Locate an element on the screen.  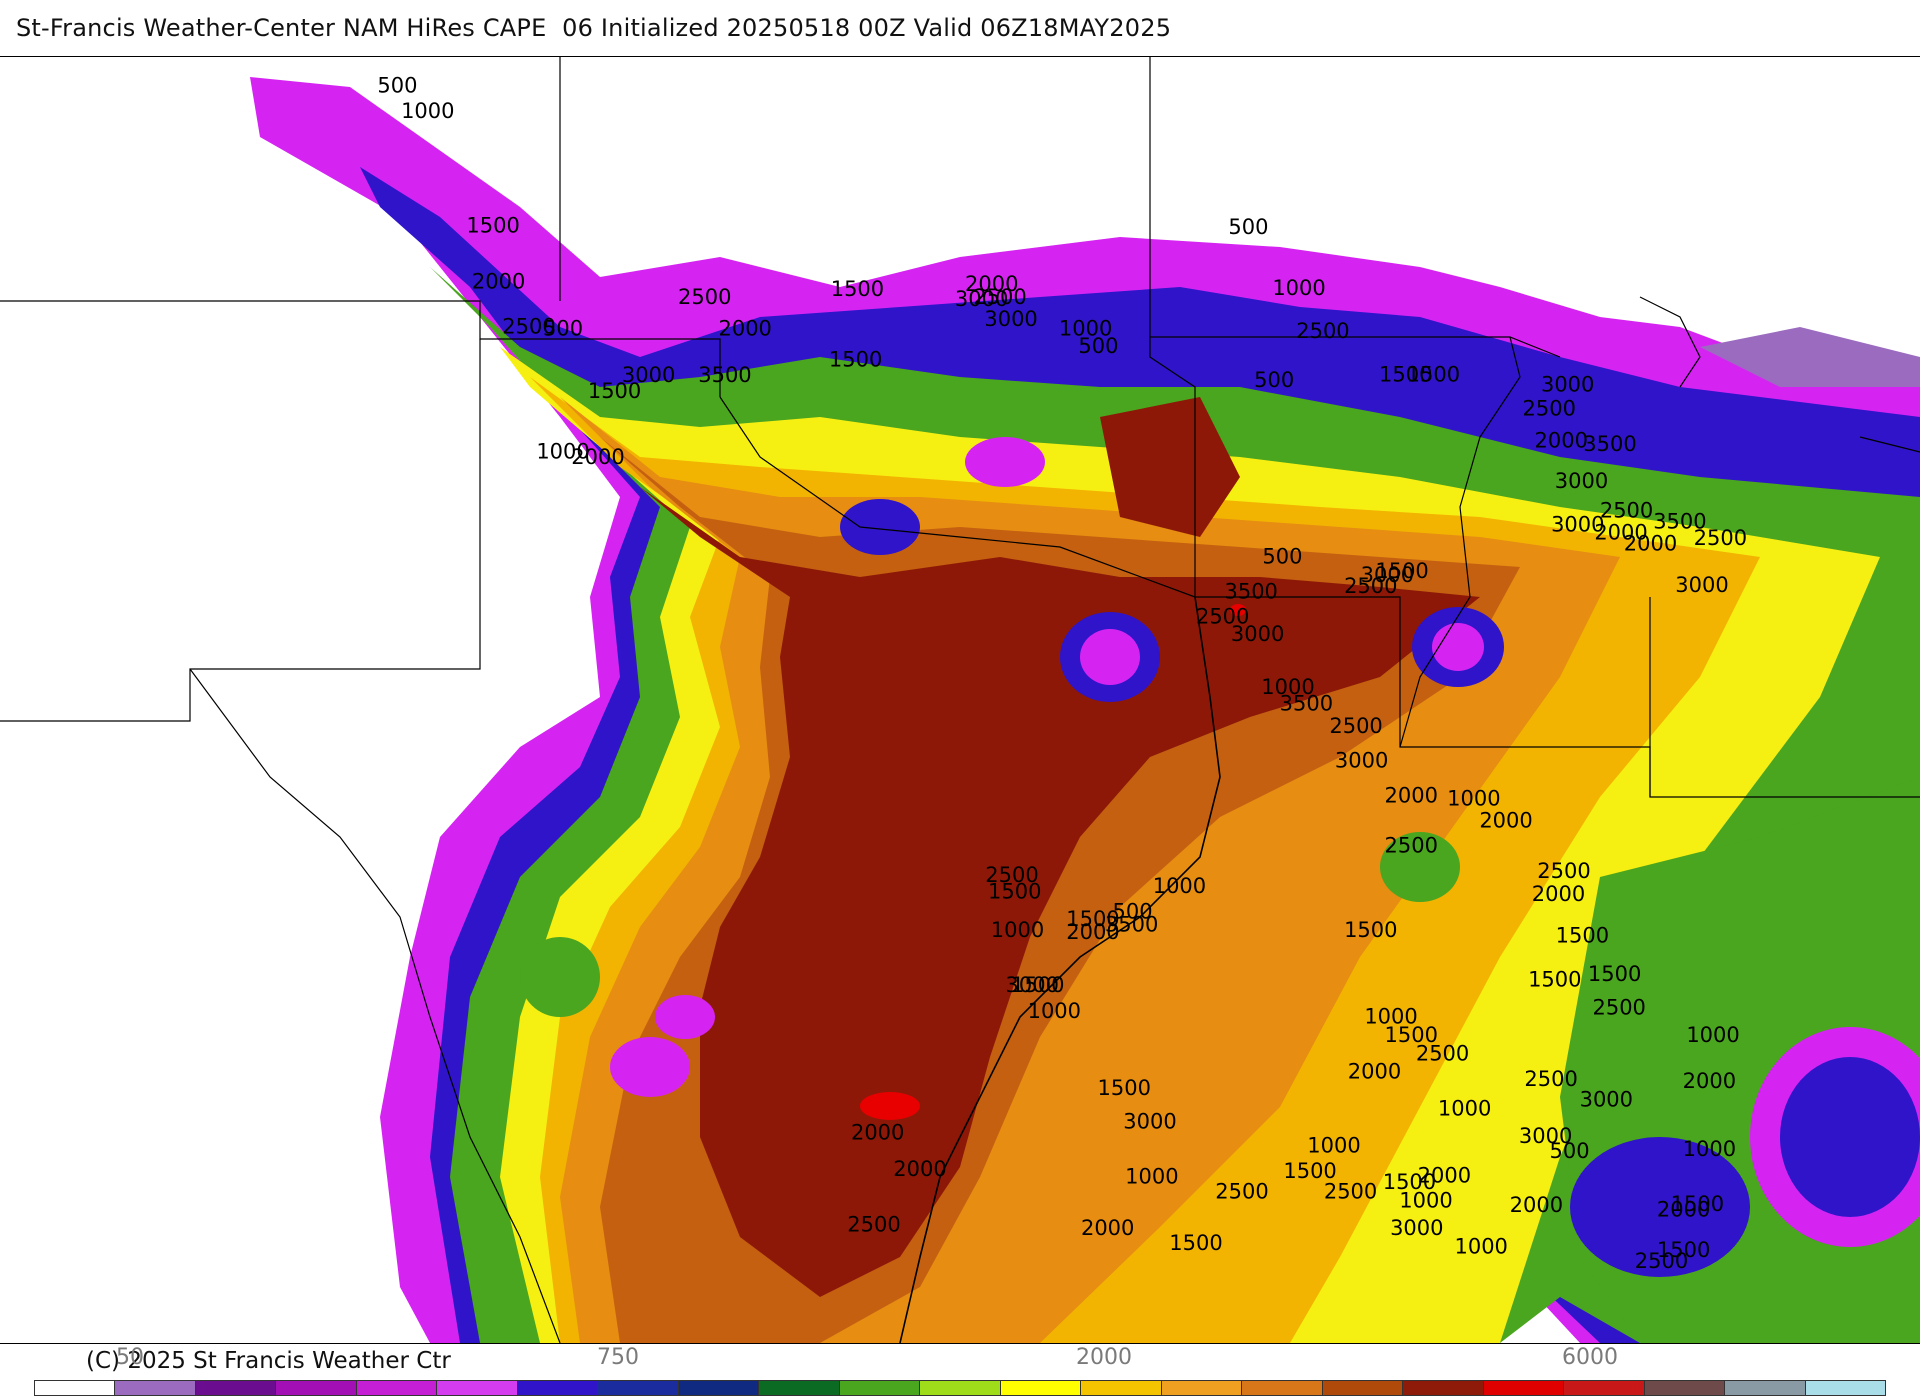
cape-region-maroon-north is located at coordinates (1170, 467).